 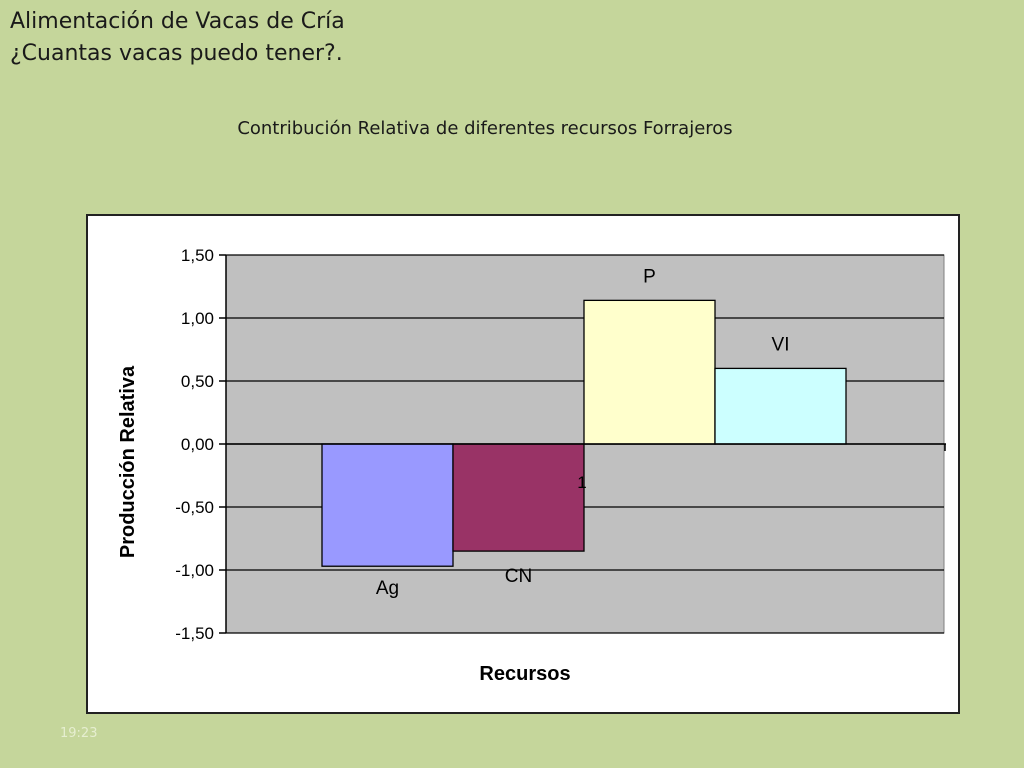 I want to click on bar-p, so click(x=649, y=372).